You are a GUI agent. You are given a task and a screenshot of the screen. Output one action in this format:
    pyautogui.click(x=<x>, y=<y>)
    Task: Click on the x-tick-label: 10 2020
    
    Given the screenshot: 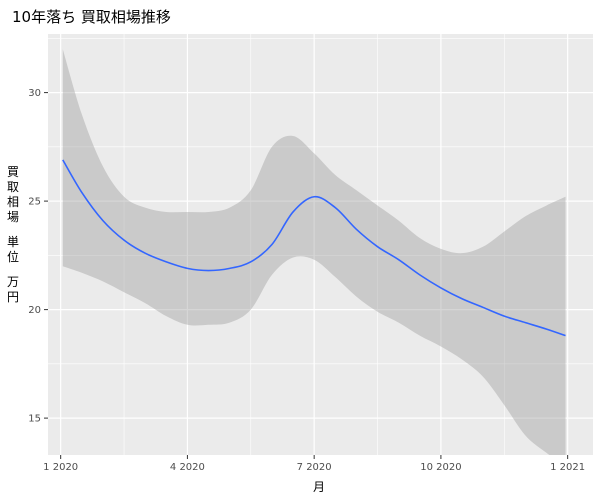 What is the action you would take?
    pyautogui.click(x=440, y=467)
    